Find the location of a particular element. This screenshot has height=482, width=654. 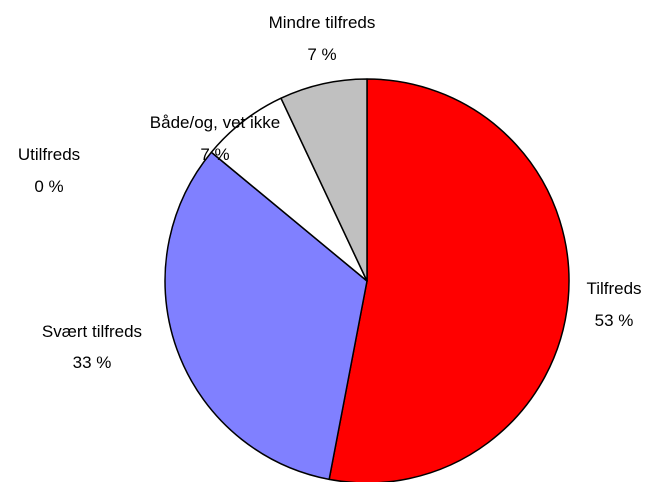

slice-label-baade-og: Både/og, vet ikke is located at coordinates (215, 122).